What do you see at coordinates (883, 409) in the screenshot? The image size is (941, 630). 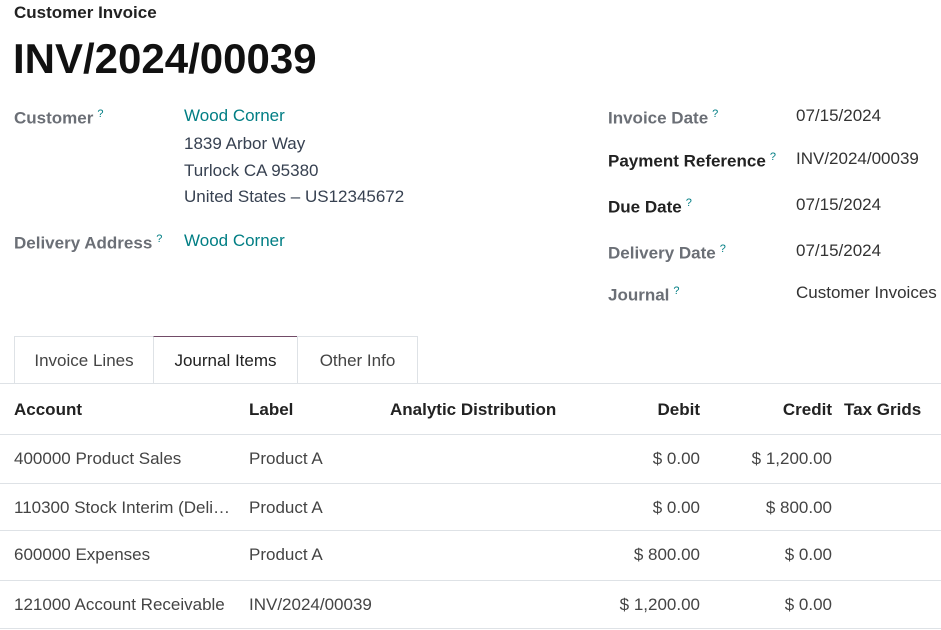 I see `column-header: Tax Grids` at bounding box center [883, 409].